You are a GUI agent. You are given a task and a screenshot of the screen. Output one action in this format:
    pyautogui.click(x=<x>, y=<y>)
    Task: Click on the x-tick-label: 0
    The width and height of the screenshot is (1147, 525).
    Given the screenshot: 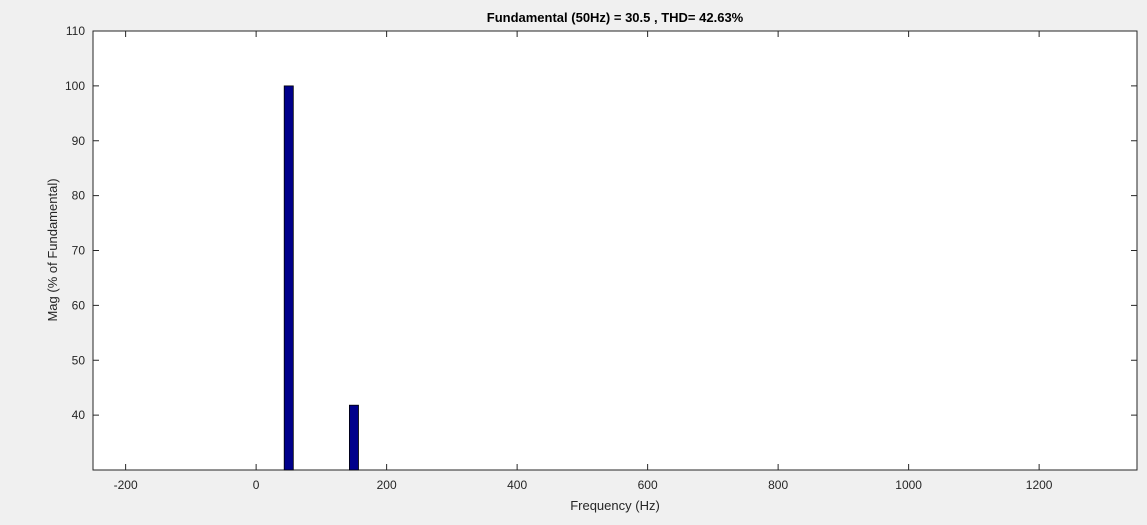 What is the action you would take?
    pyautogui.click(x=256, y=485)
    